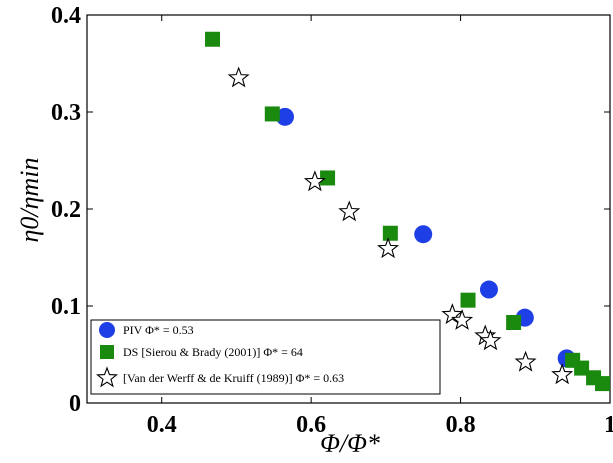 The height and width of the screenshot is (463, 613). I want to click on x-tick-label: 1, so click(608, 425).